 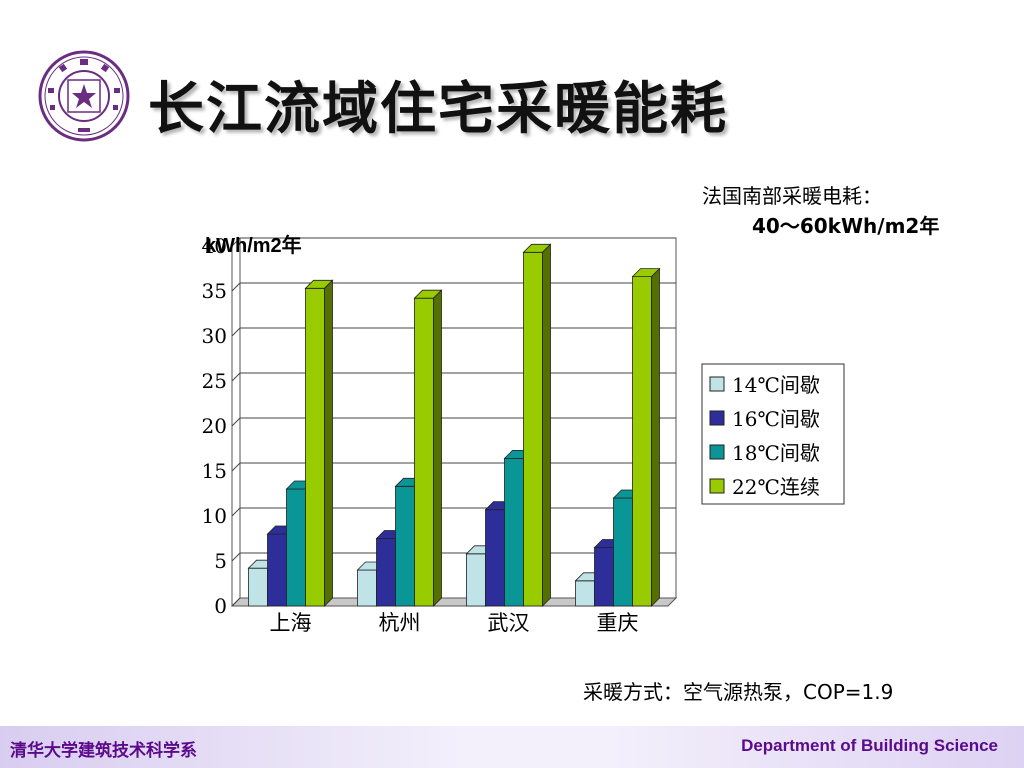 What do you see at coordinates (509, 623) in the screenshot?
I see `x-tick-label: 武汉` at bounding box center [509, 623].